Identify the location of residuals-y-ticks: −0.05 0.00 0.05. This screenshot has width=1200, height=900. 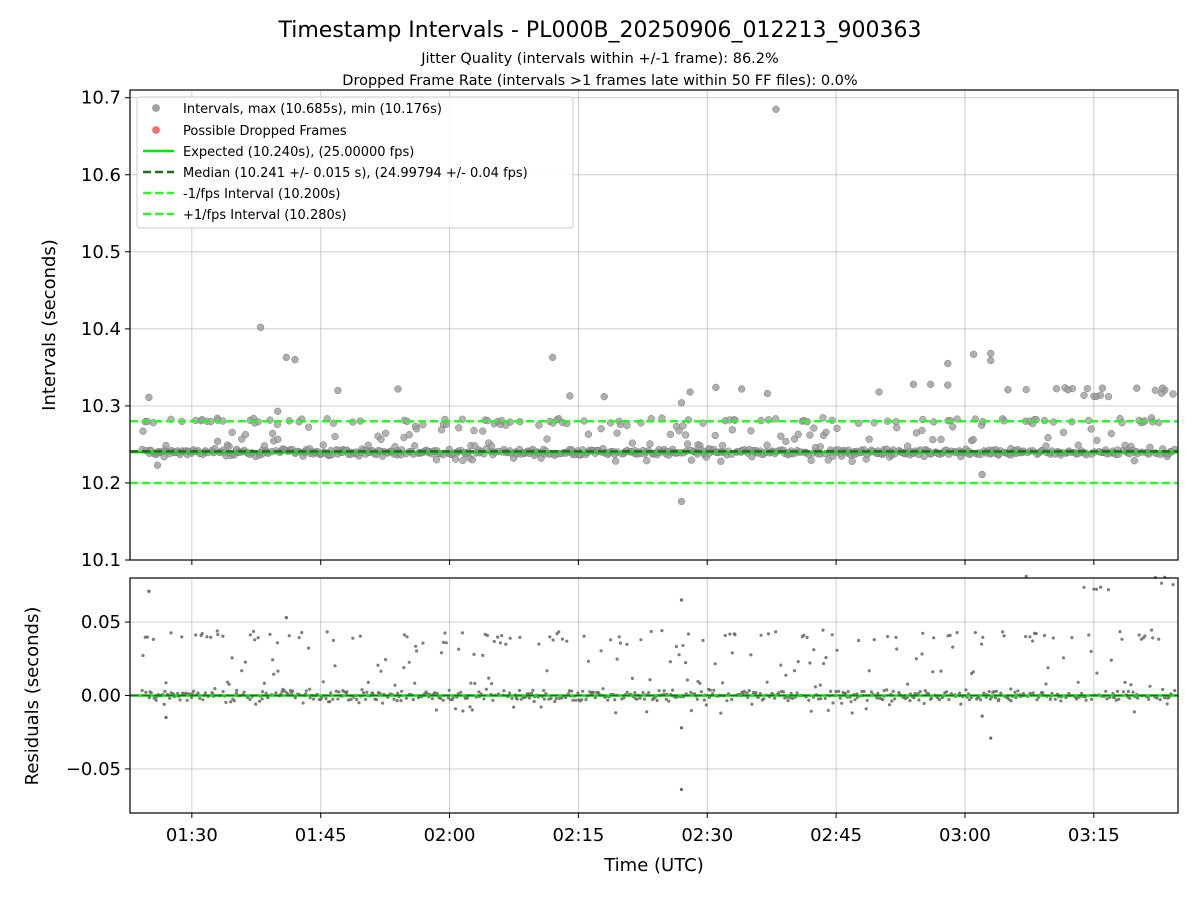
(98, 696).